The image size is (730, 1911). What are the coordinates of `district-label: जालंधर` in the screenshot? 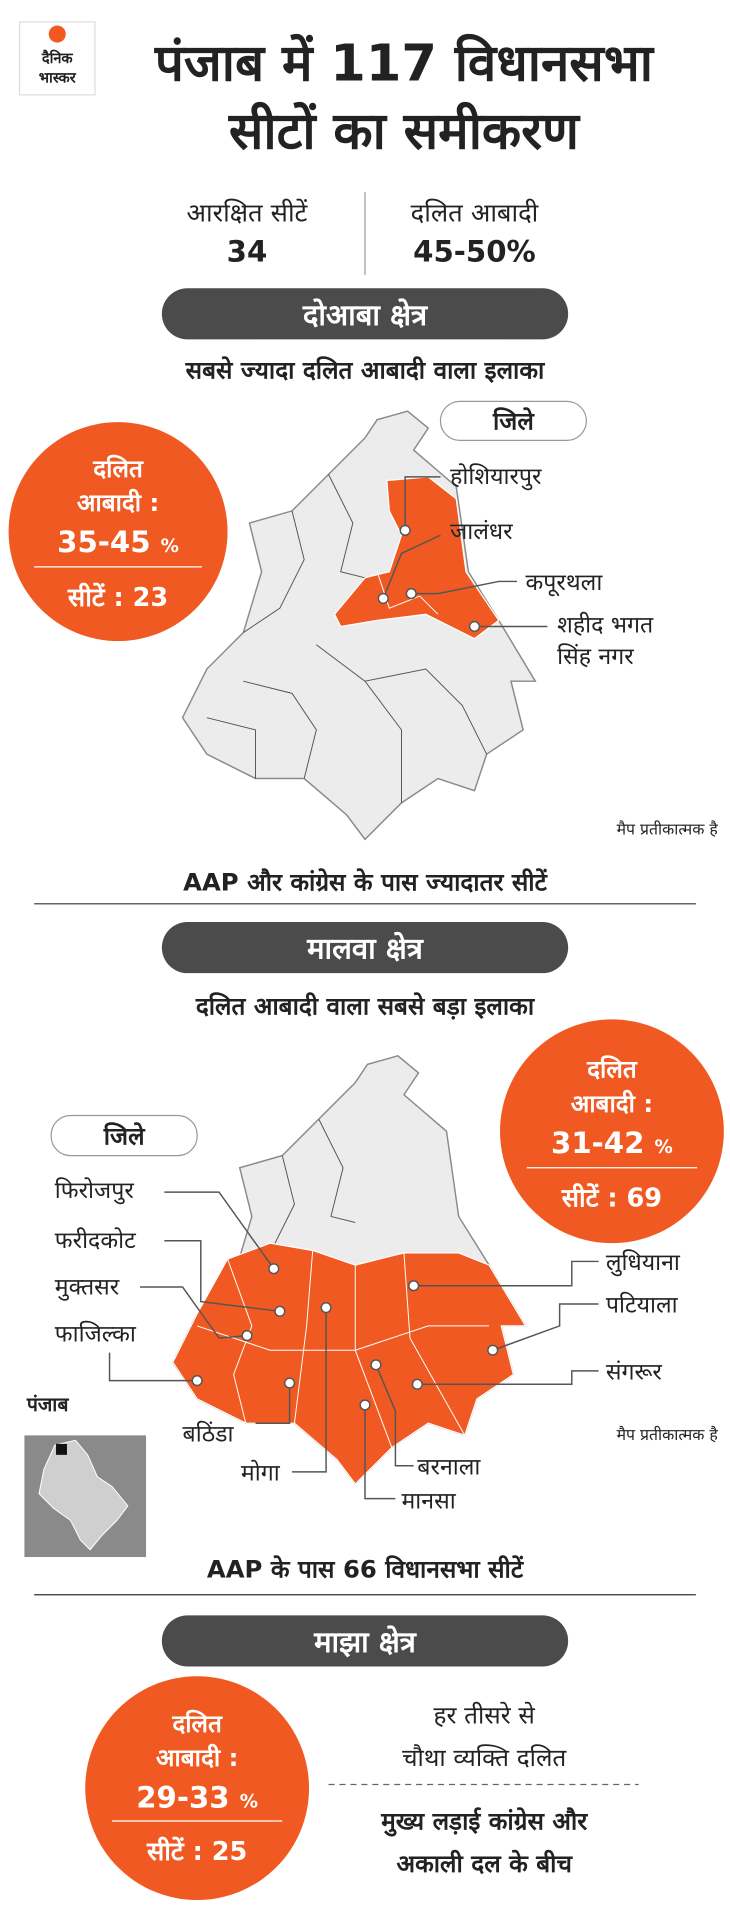 It's located at (481, 532).